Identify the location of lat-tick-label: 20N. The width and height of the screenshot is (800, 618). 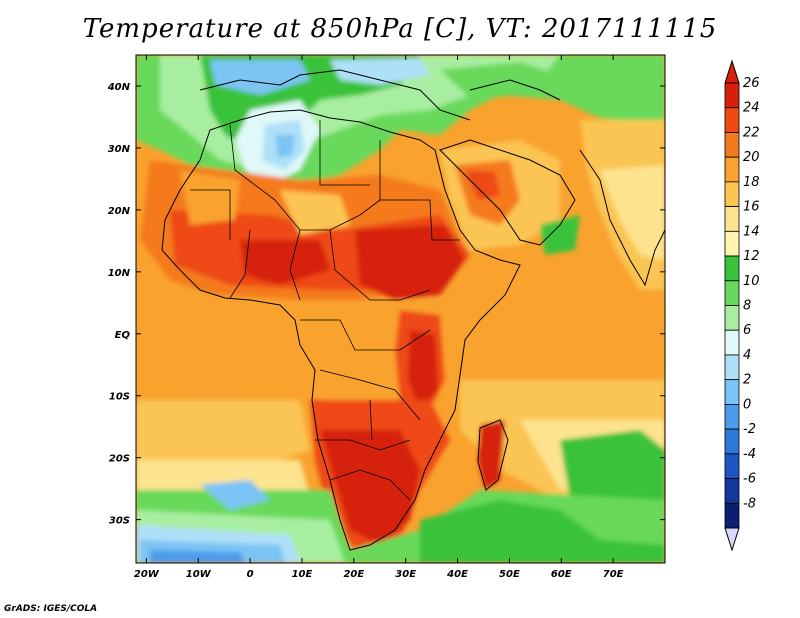
(119, 211).